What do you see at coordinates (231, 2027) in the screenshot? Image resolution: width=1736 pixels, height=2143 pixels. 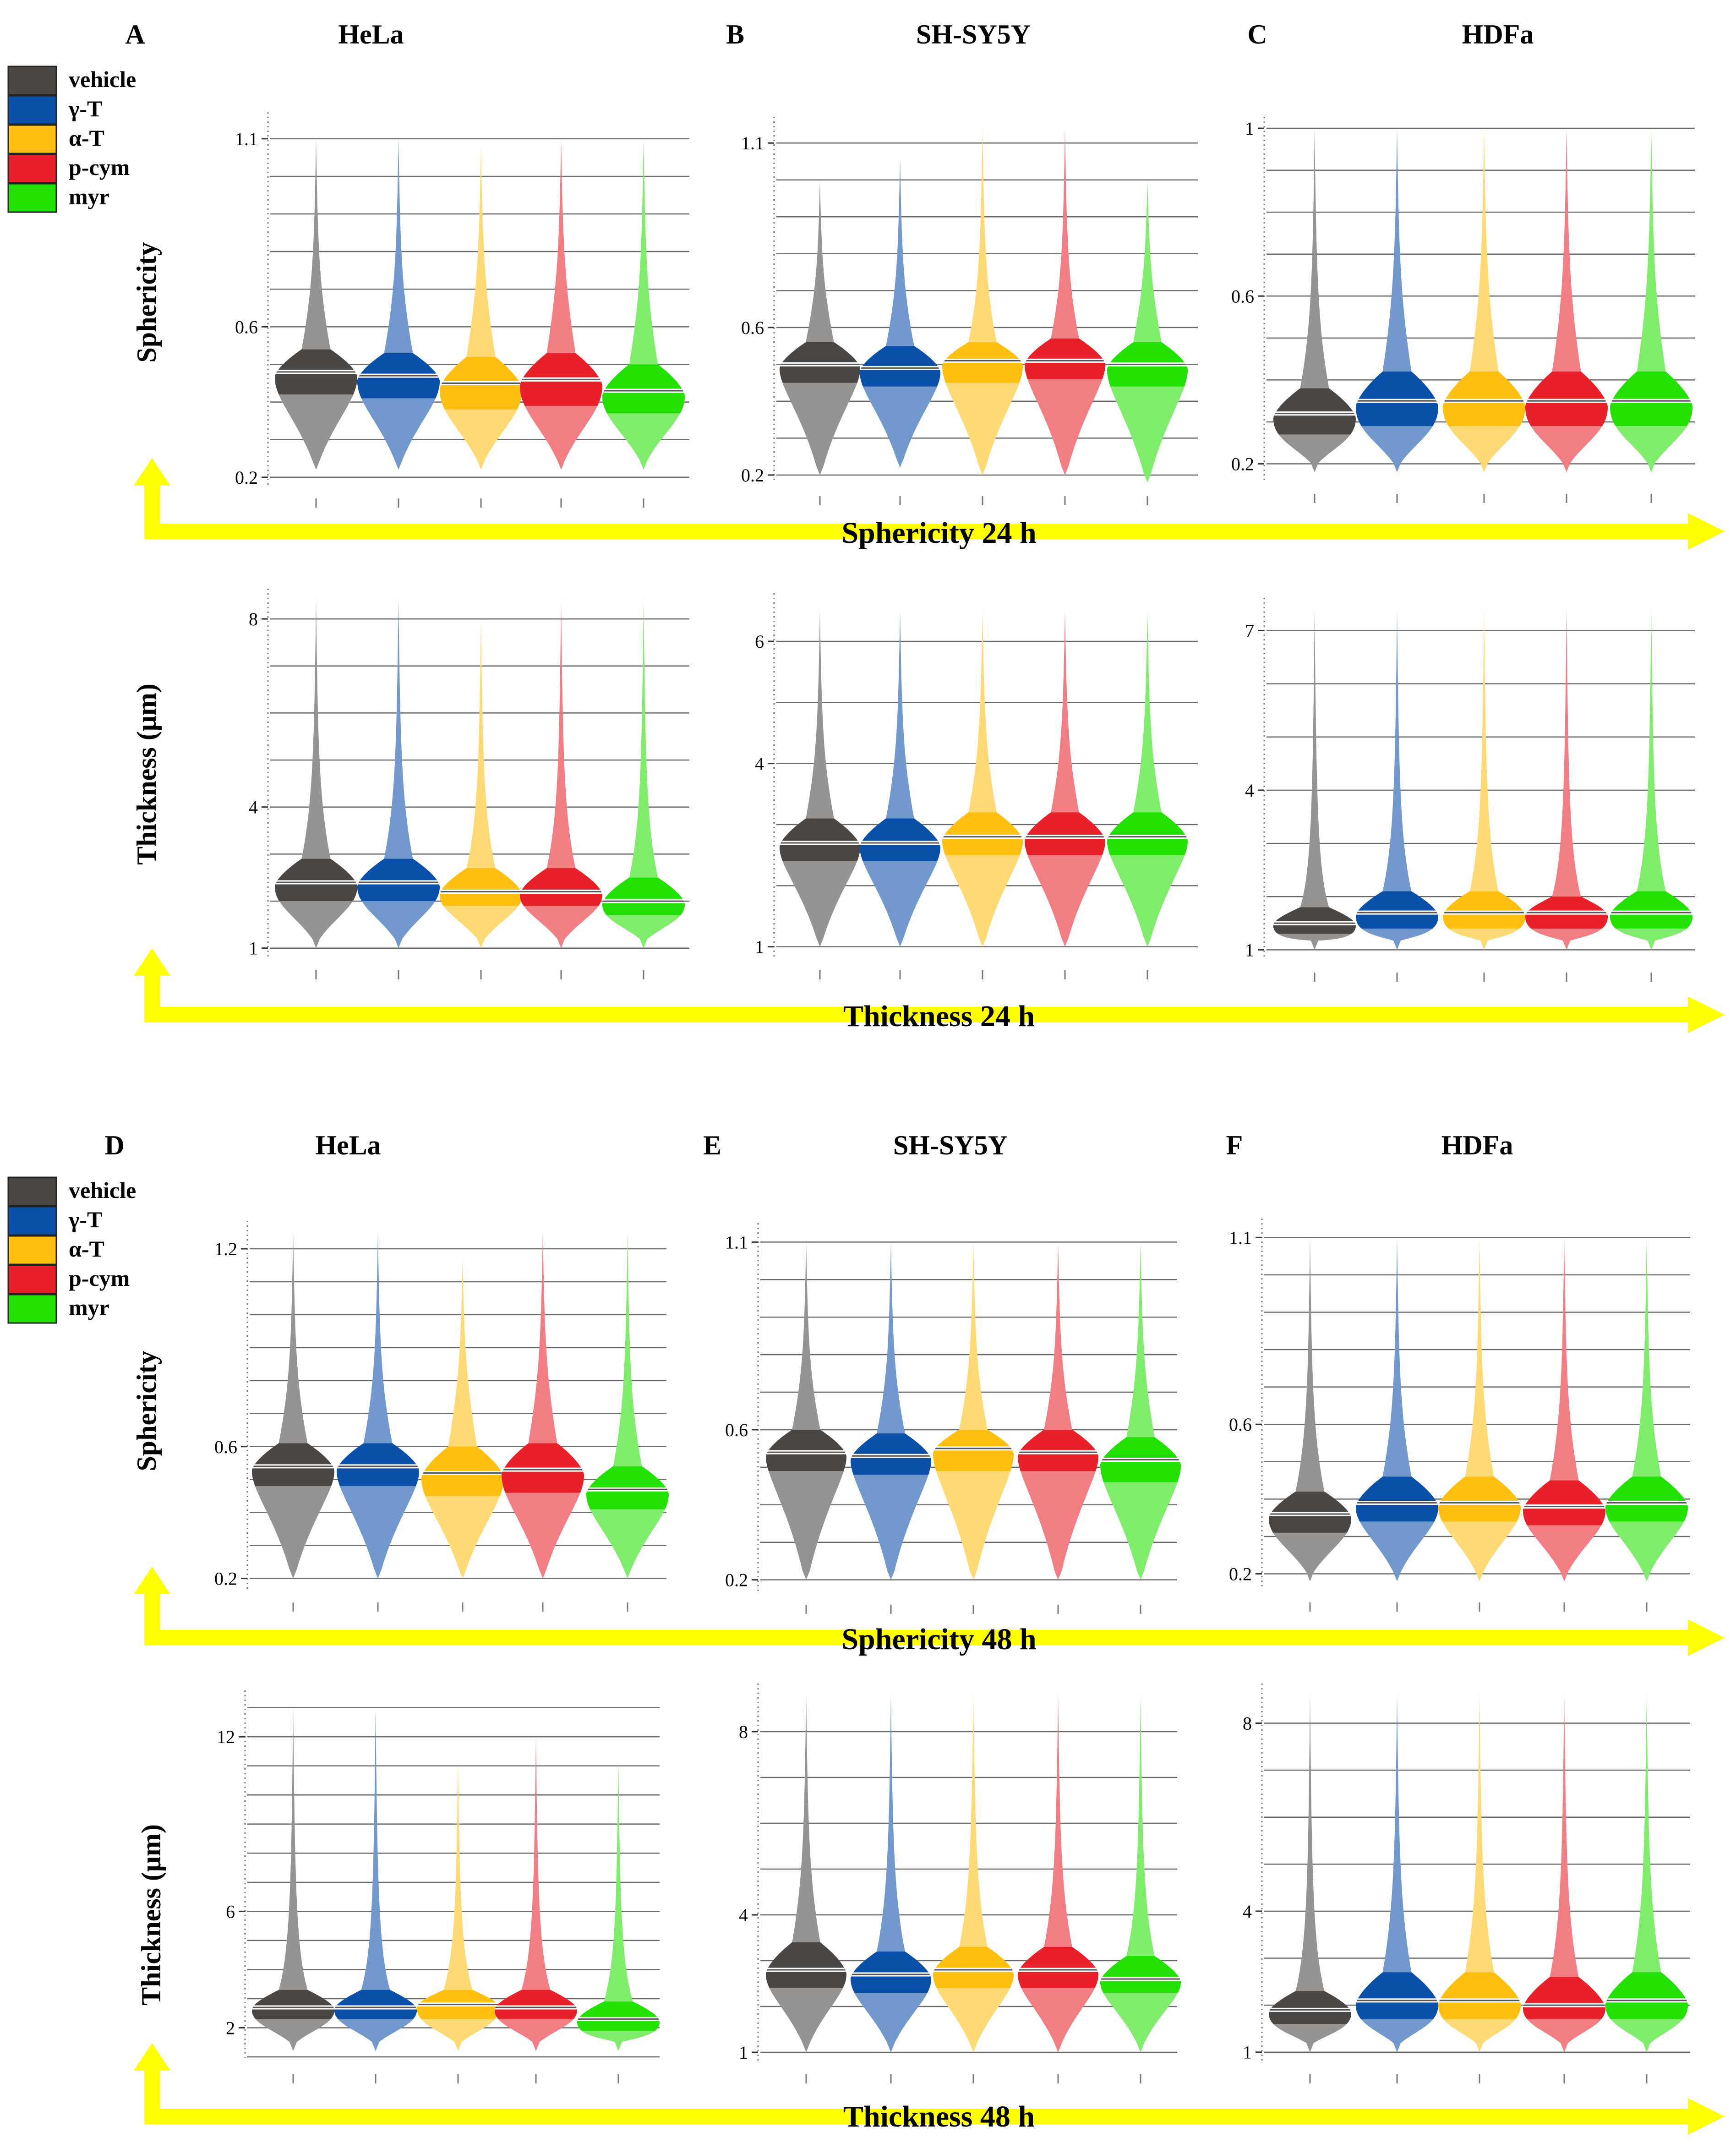 I see `y-tick-label: 2` at bounding box center [231, 2027].